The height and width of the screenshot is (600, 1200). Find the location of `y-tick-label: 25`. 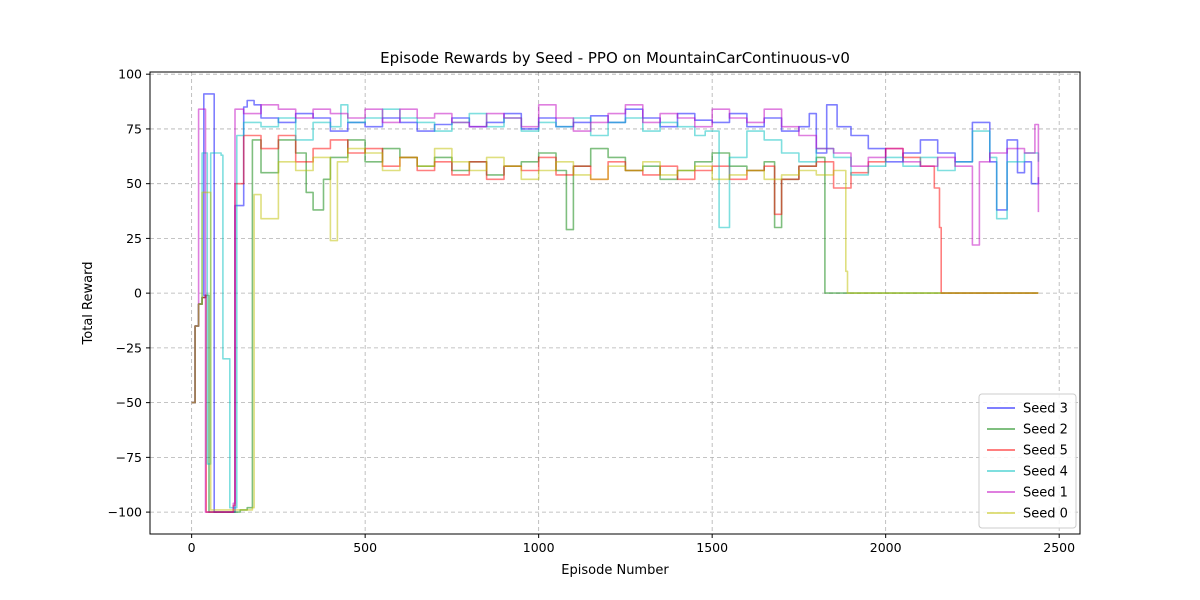

y-tick-label: 25 is located at coordinates (134, 238).